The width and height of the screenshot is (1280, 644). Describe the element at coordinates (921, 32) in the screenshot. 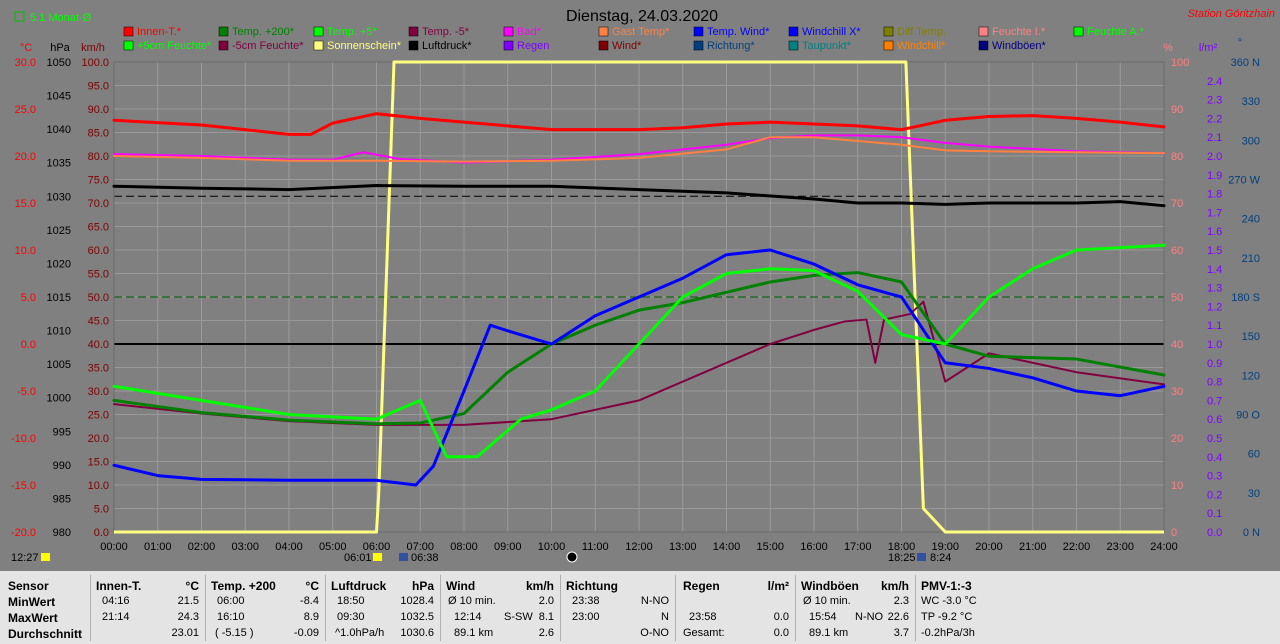

I see `legend-label: Diff Temp.` at that location.